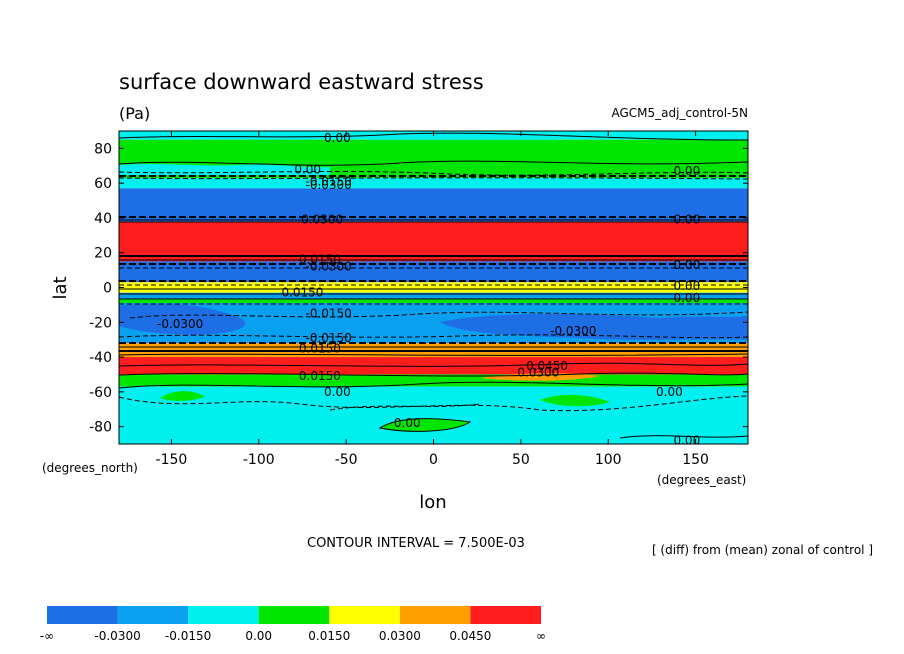 This screenshot has width=904, height=654. What do you see at coordinates (259, 460) in the screenshot?
I see `x-tick-label: -100` at bounding box center [259, 460].